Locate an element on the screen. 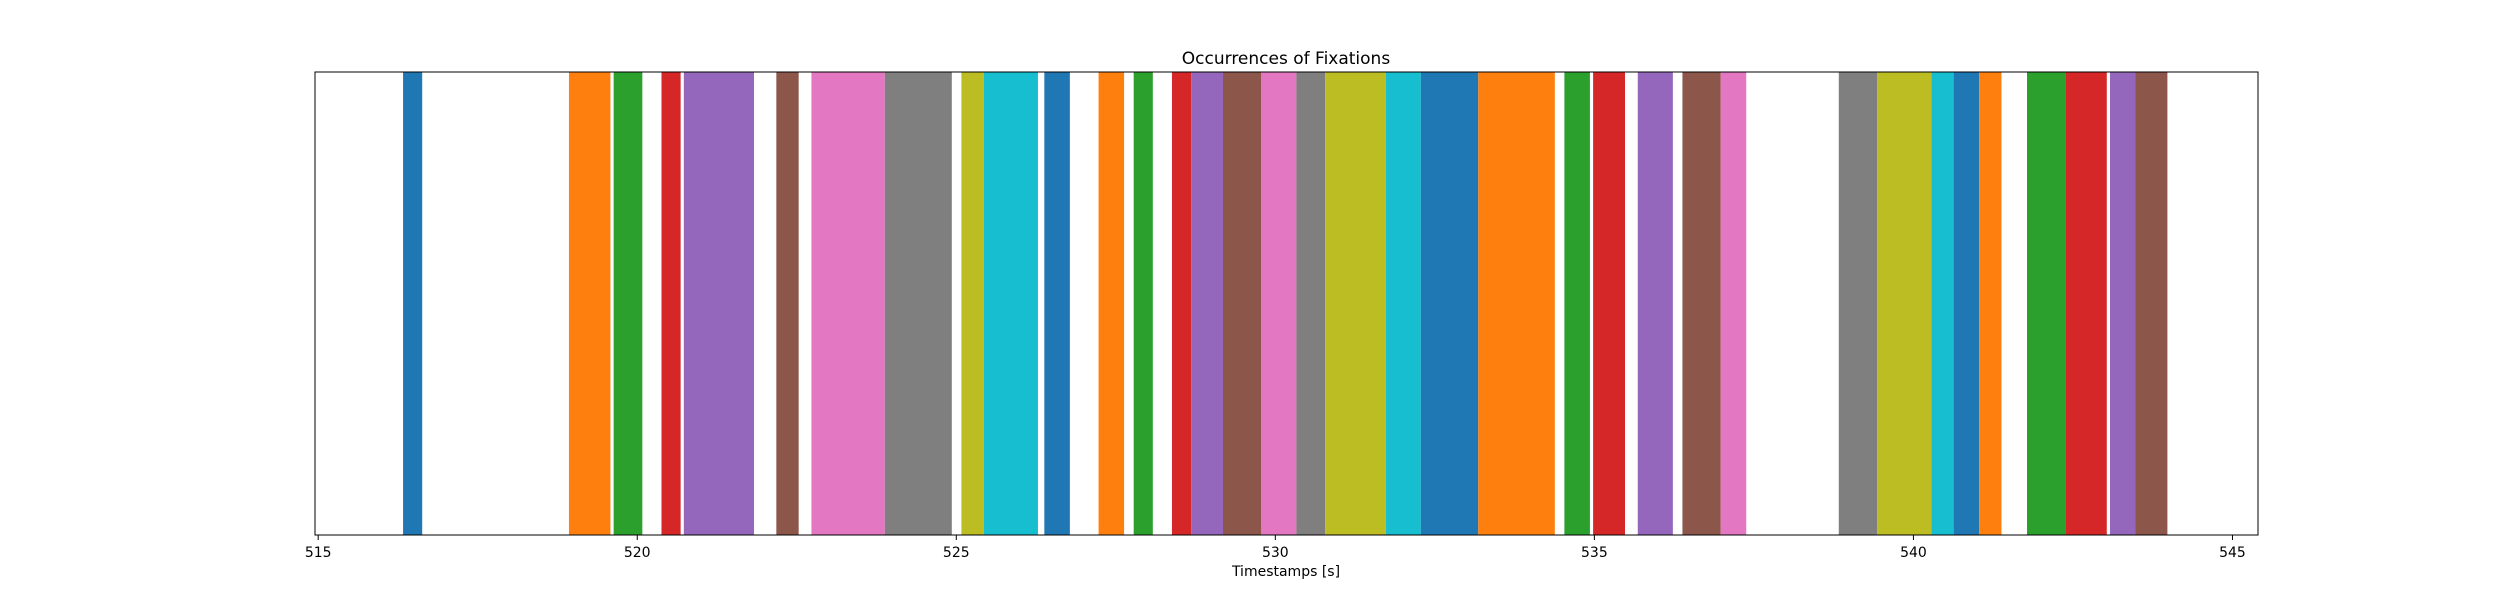 The width and height of the screenshot is (2500, 604). x-tick-label: 535 is located at coordinates (1594, 553).